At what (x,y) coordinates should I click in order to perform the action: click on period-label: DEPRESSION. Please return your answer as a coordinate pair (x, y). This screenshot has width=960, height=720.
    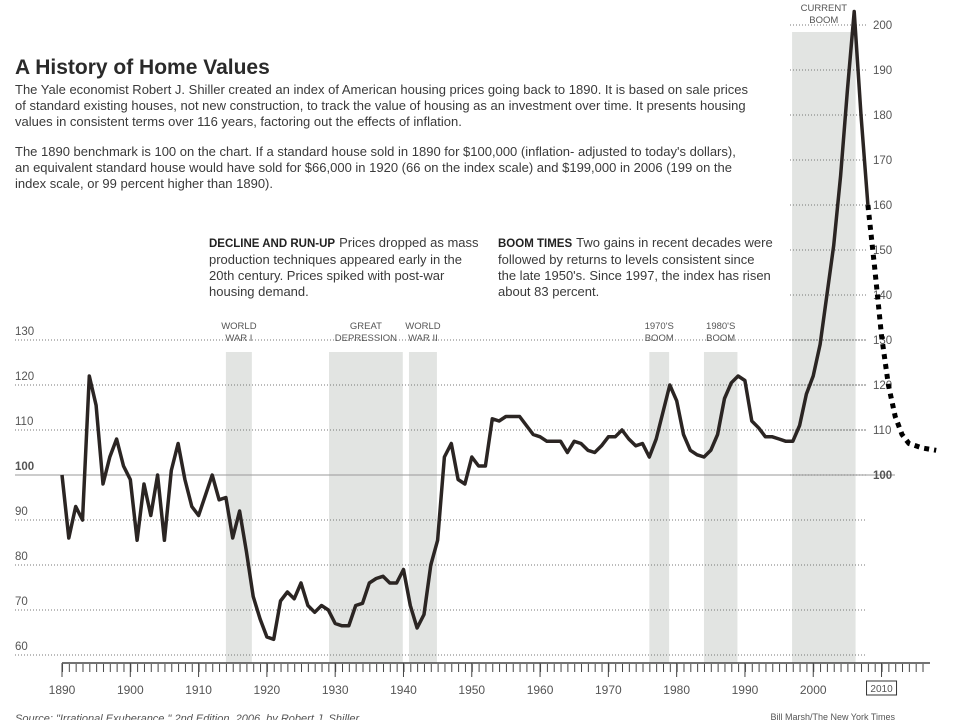
    Looking at the image, I should click on (366, 338).